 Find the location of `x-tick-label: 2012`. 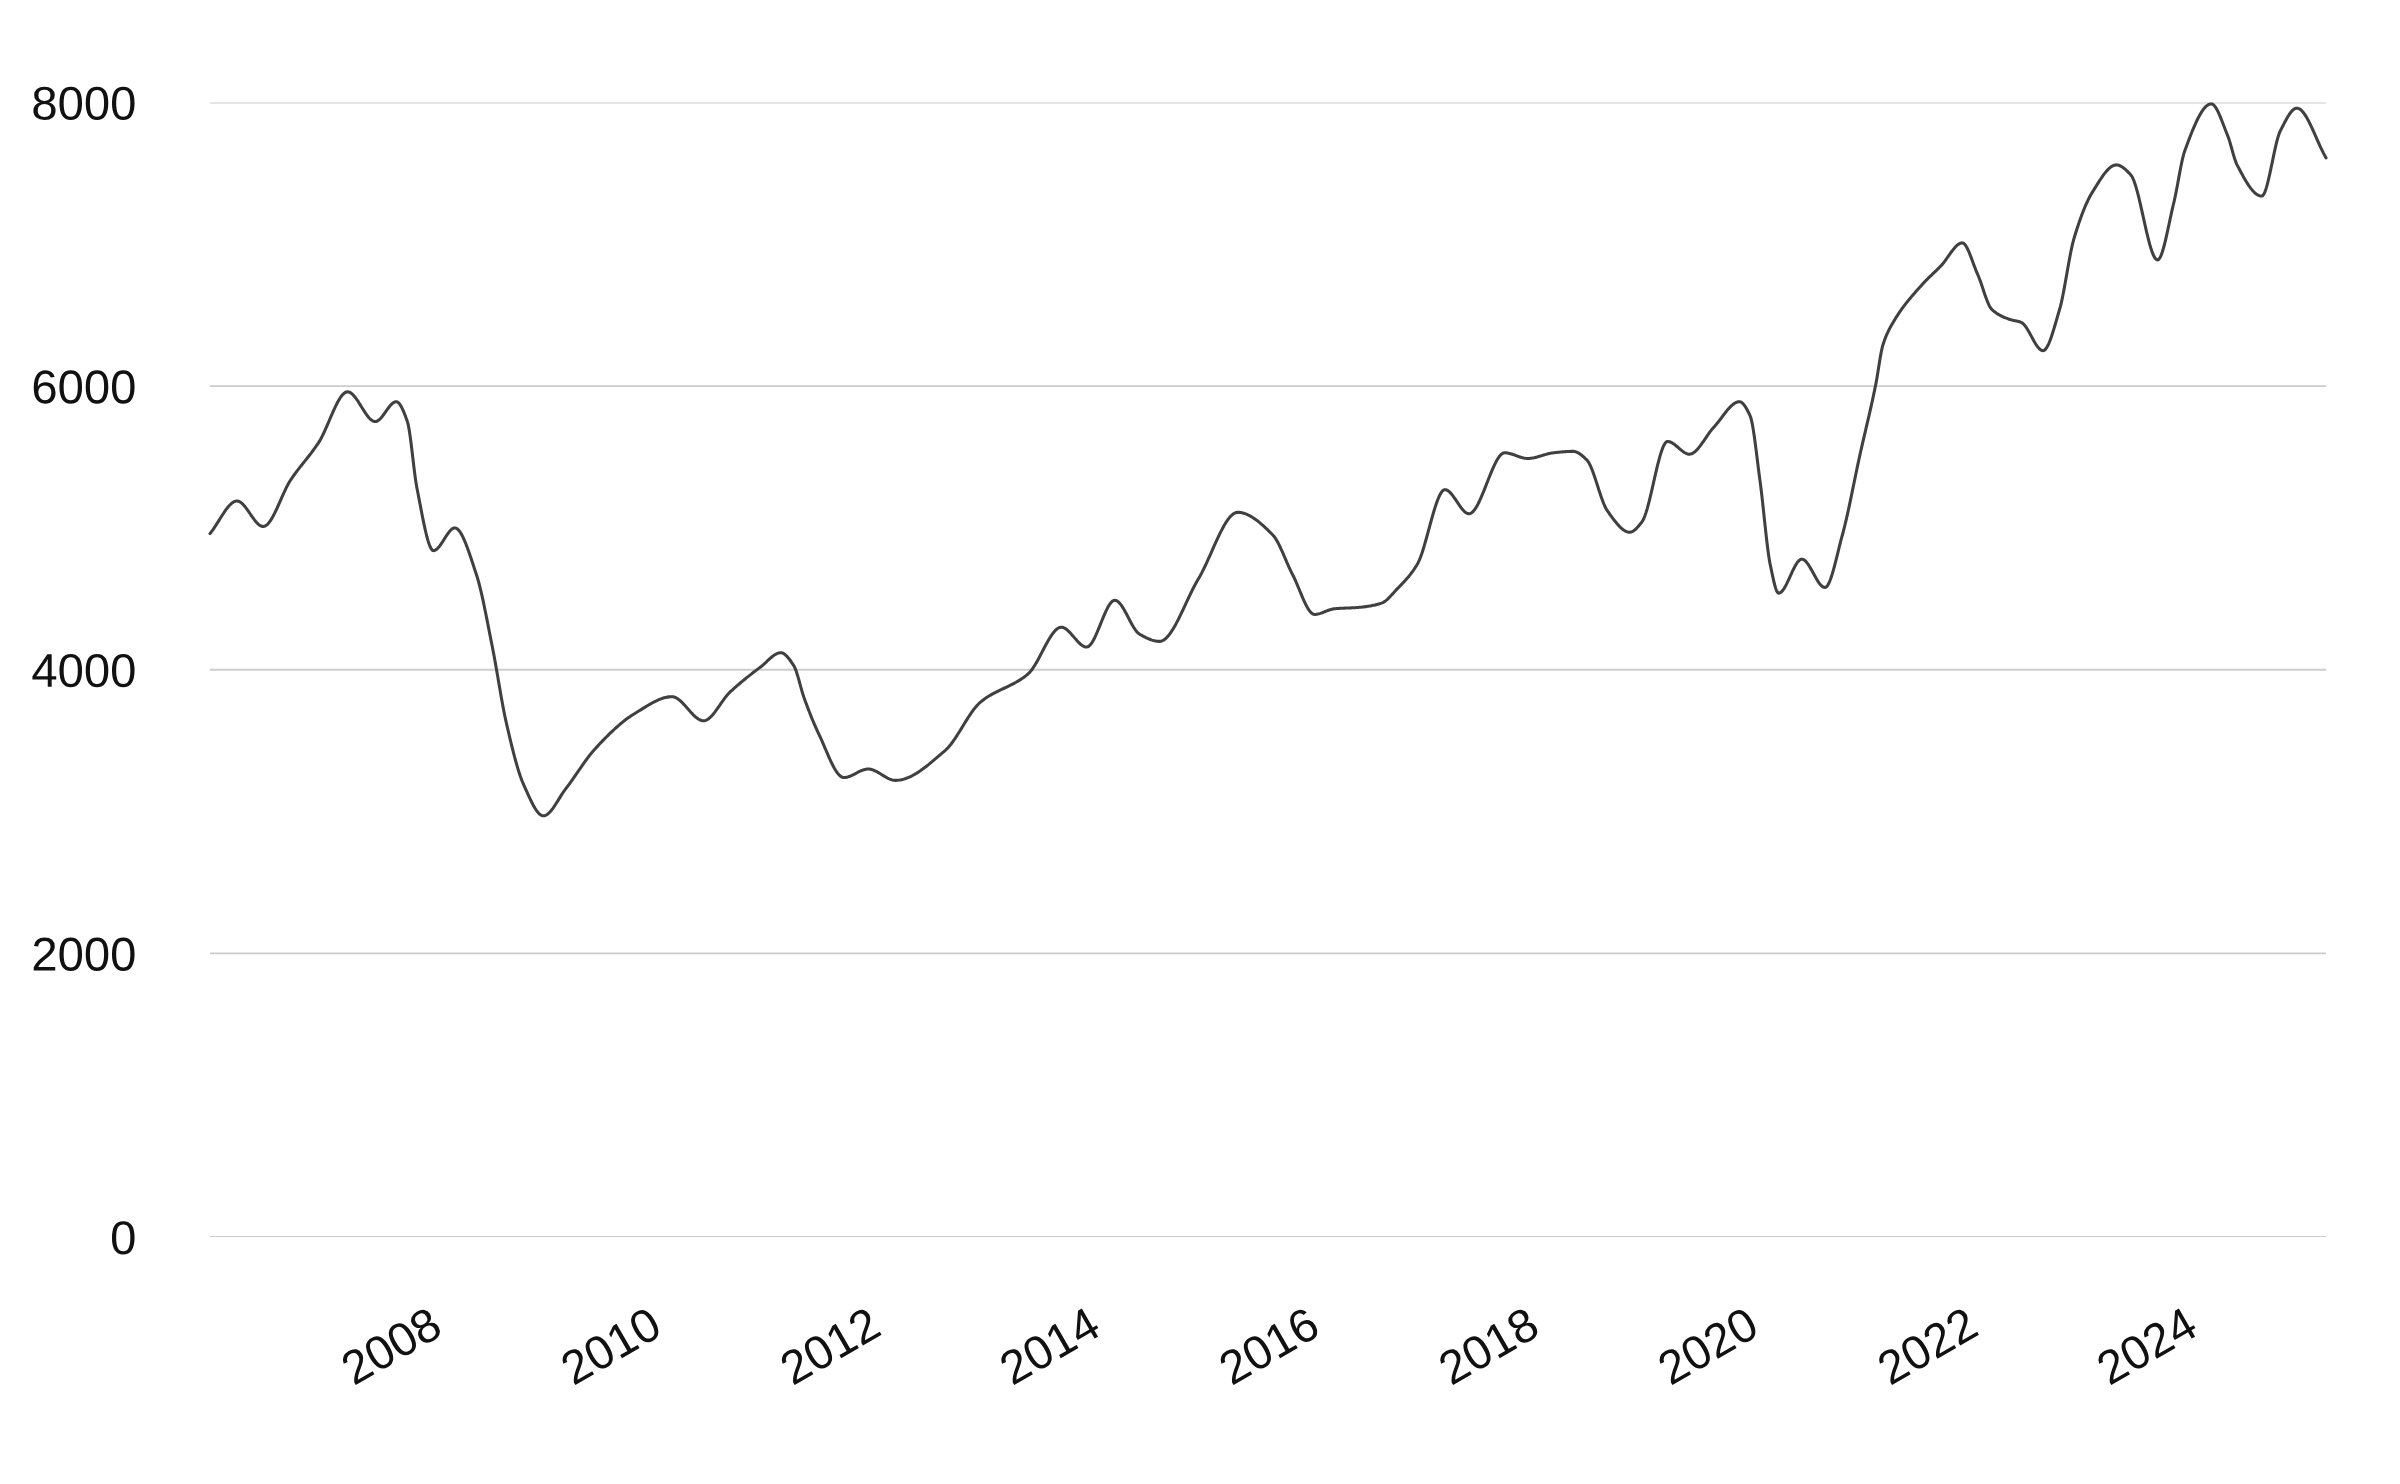

x-tick-label: 2012 is located at coordinates (830, 1346).